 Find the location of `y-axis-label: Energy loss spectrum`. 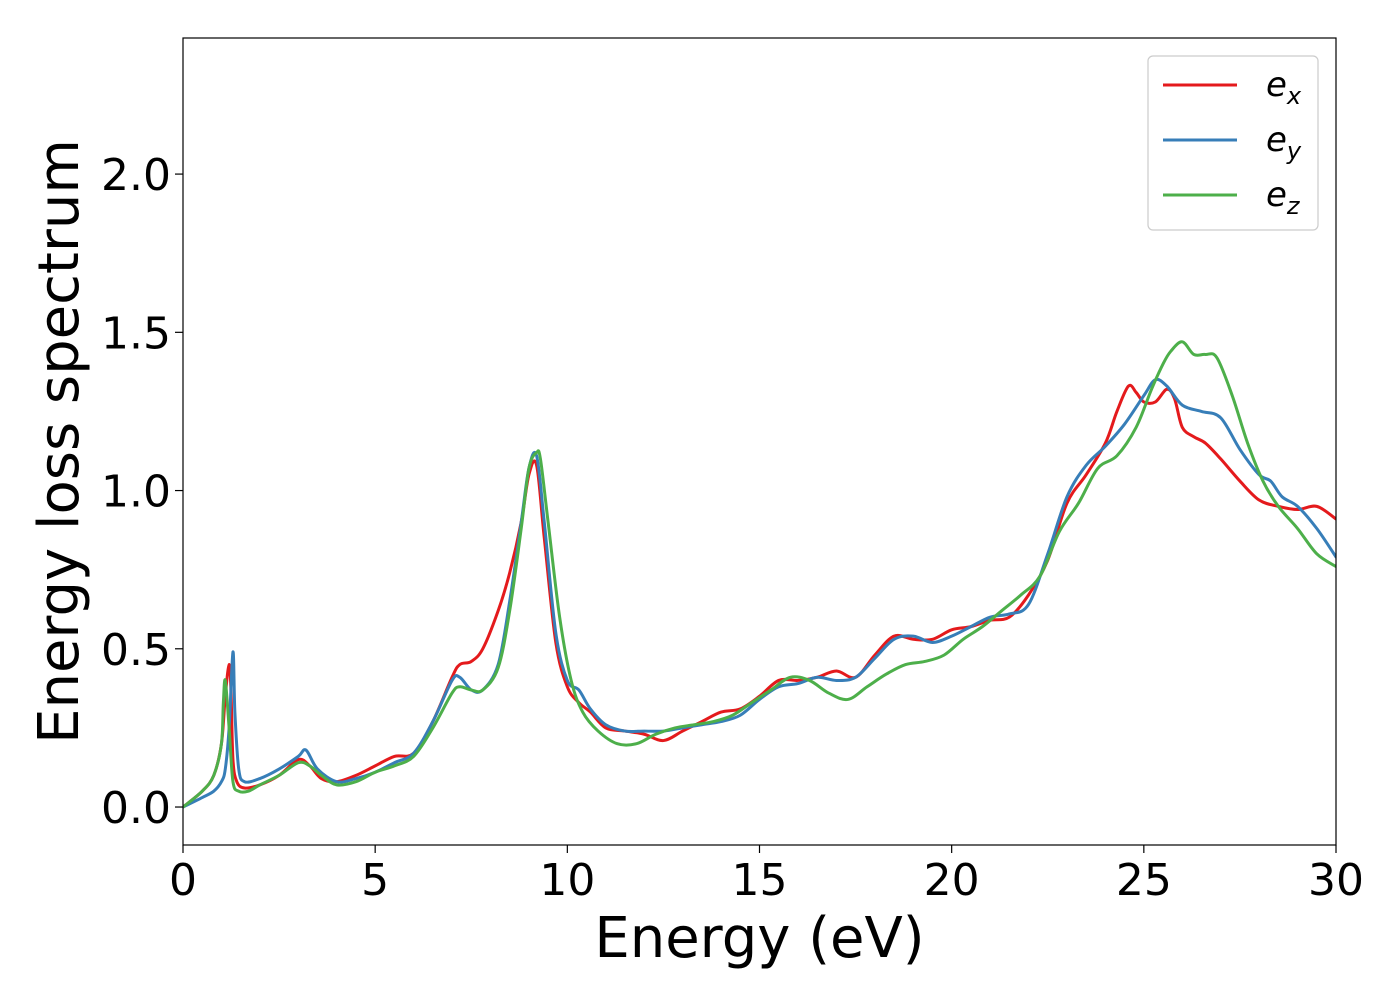

y-axis-label: Energy loss spectrum is located at coordinates (59, 441).